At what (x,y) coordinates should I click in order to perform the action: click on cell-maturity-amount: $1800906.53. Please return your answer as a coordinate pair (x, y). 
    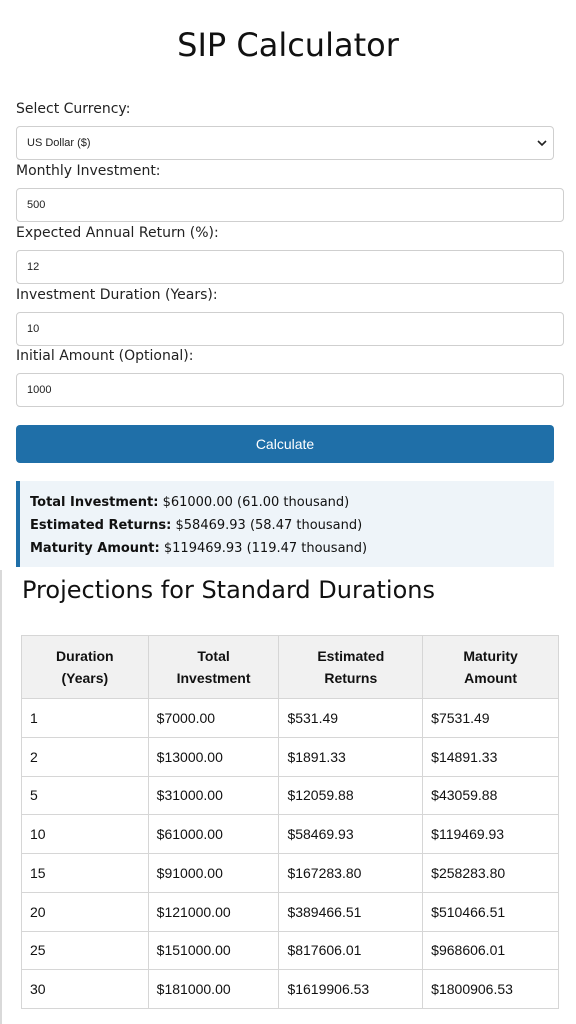
    Looking at the image, I should click on (490, 989).